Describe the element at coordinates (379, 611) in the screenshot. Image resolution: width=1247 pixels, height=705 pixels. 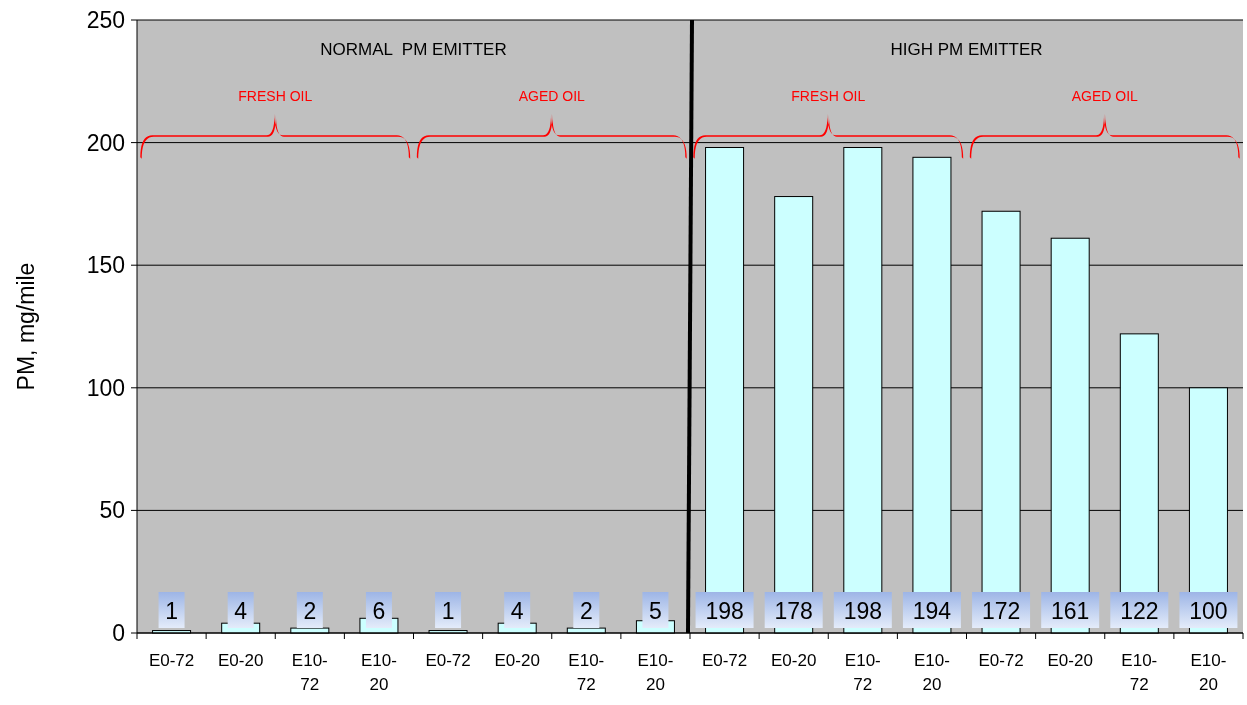
I see `data-label: 6` at that location.